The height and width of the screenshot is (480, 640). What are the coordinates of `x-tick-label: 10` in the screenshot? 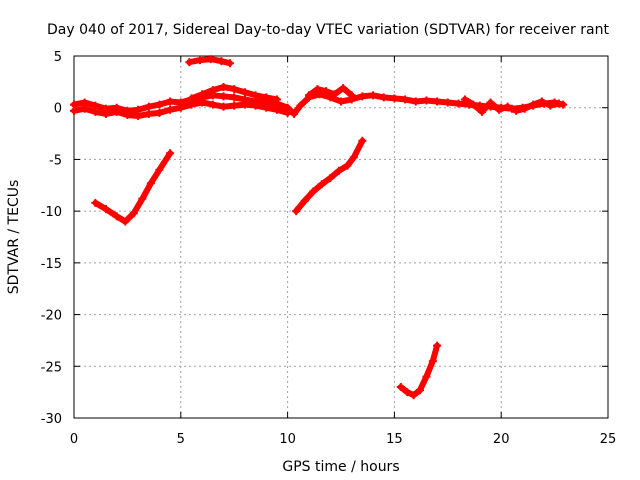 It's located at (287, 439).